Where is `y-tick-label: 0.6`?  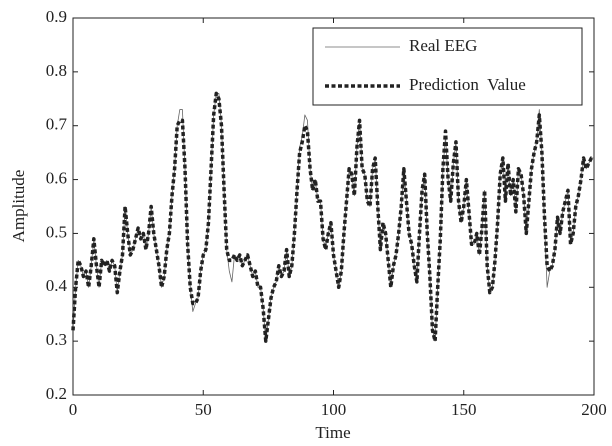 y-tick-label: 0.6 is located at coordinates (56, 177).